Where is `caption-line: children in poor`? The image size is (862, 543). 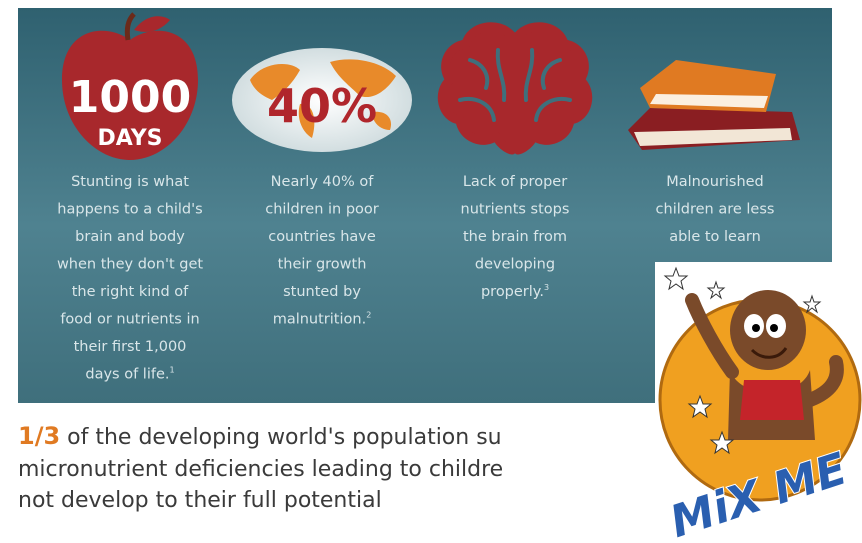
caption-line: children in poor is located at coordinates (322, 210).